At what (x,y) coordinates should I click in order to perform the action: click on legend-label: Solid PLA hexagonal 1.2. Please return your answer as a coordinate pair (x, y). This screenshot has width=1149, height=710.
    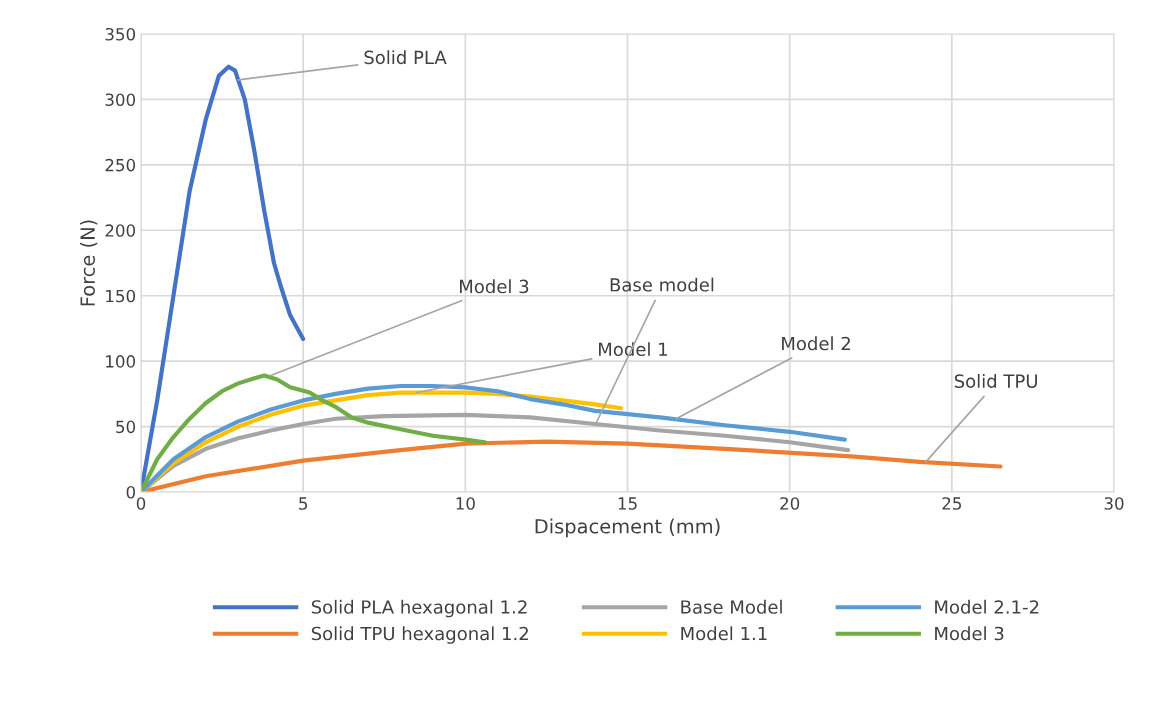
    Looking at the image, I should click on (419, 608).